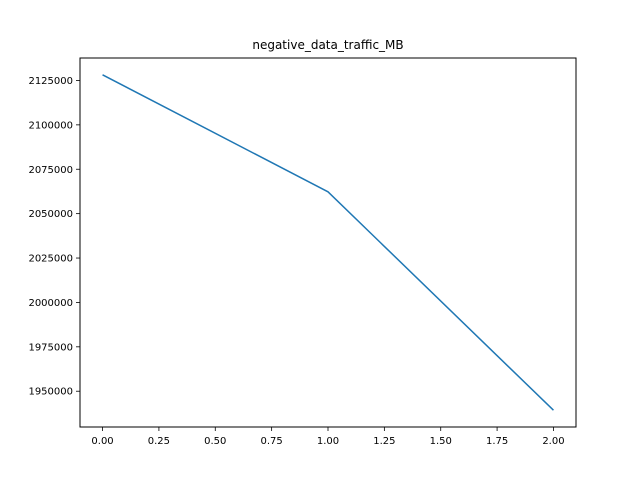 This screenshot has height=480, width=640. What do you see at coordinates (497, 441) in the screenshot?
I see `x-tick-label: 1.75` at bounding box center [497, 441].